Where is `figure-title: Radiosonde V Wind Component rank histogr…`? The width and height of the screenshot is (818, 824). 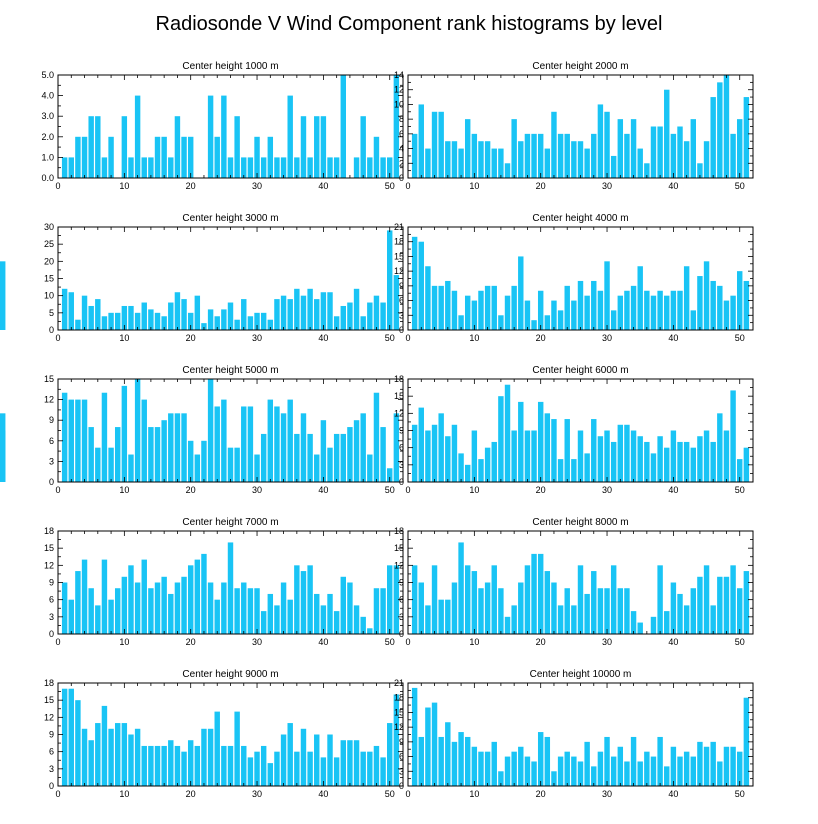 figure-title: Radiosonde V Wind Component rank histogr… is located at coordinates (409, 24).